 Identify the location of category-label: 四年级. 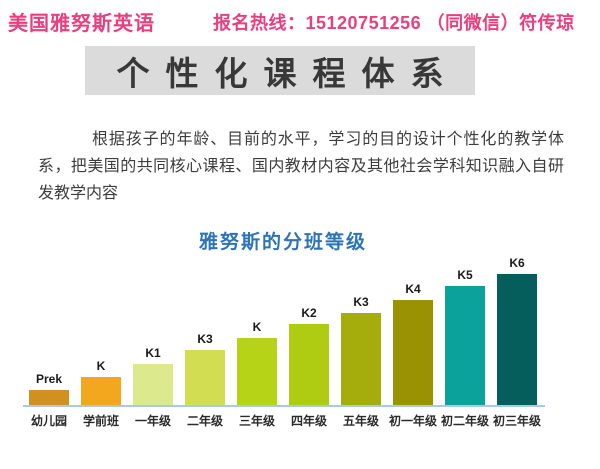
(308, 421).